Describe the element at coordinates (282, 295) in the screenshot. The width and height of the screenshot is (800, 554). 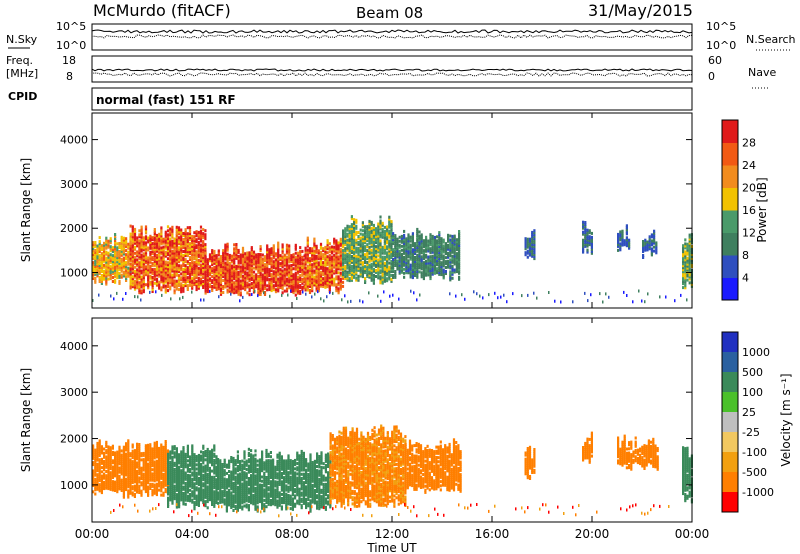
I see `noise-cell` at that location.